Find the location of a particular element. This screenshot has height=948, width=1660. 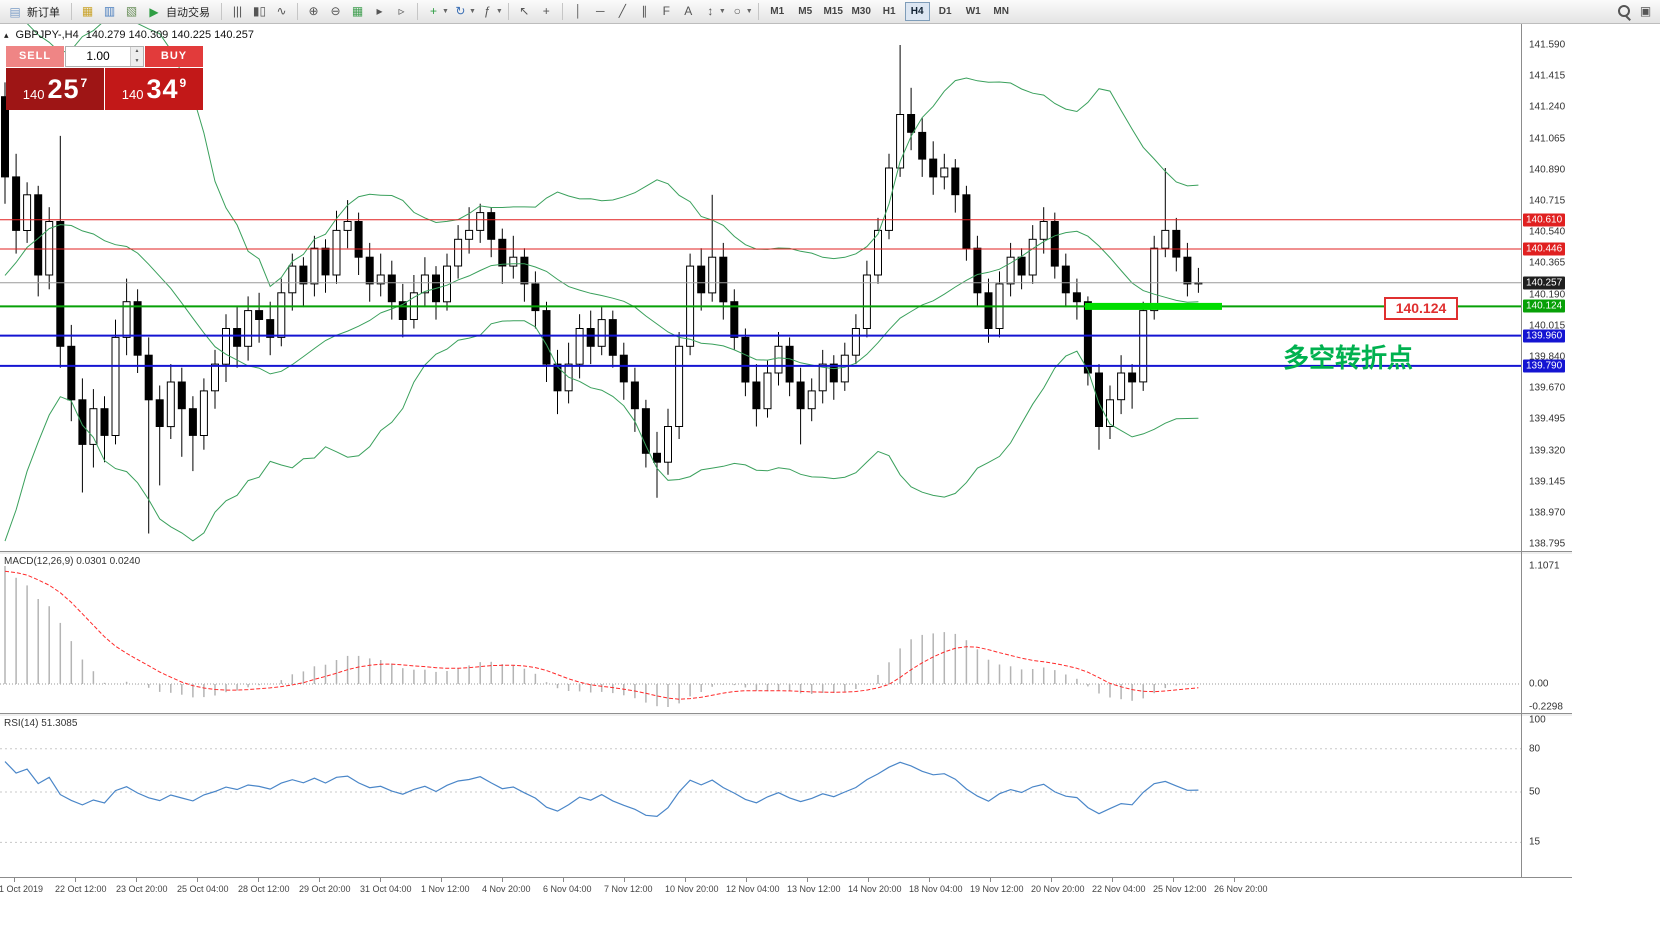

current-price-tag: 140.257 is located at coordinates (1544, 283).